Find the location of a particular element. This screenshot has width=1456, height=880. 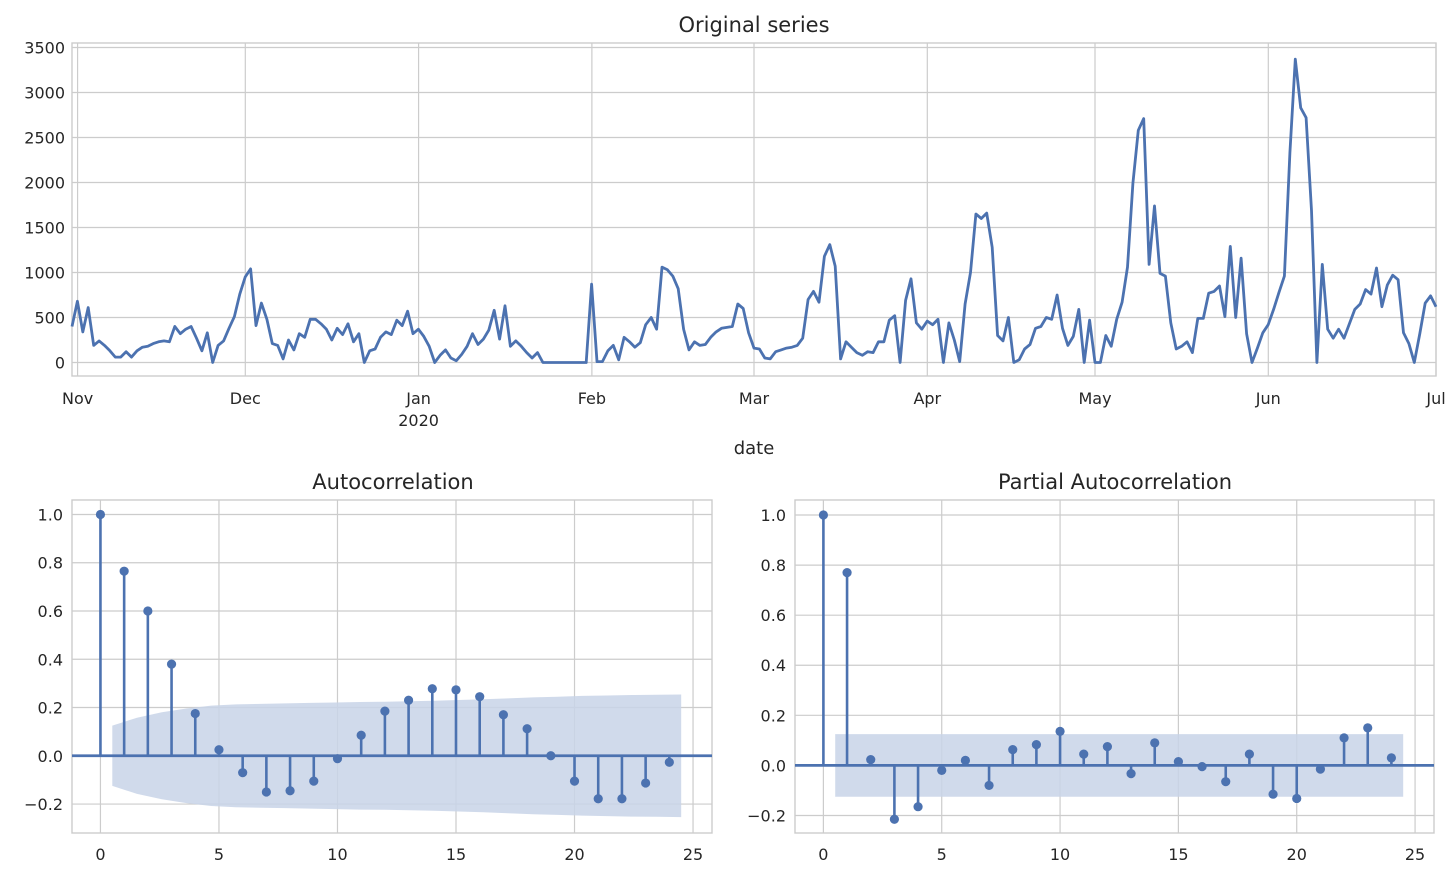

y-tick-label: 2500 is located at coordinates (44, 138).